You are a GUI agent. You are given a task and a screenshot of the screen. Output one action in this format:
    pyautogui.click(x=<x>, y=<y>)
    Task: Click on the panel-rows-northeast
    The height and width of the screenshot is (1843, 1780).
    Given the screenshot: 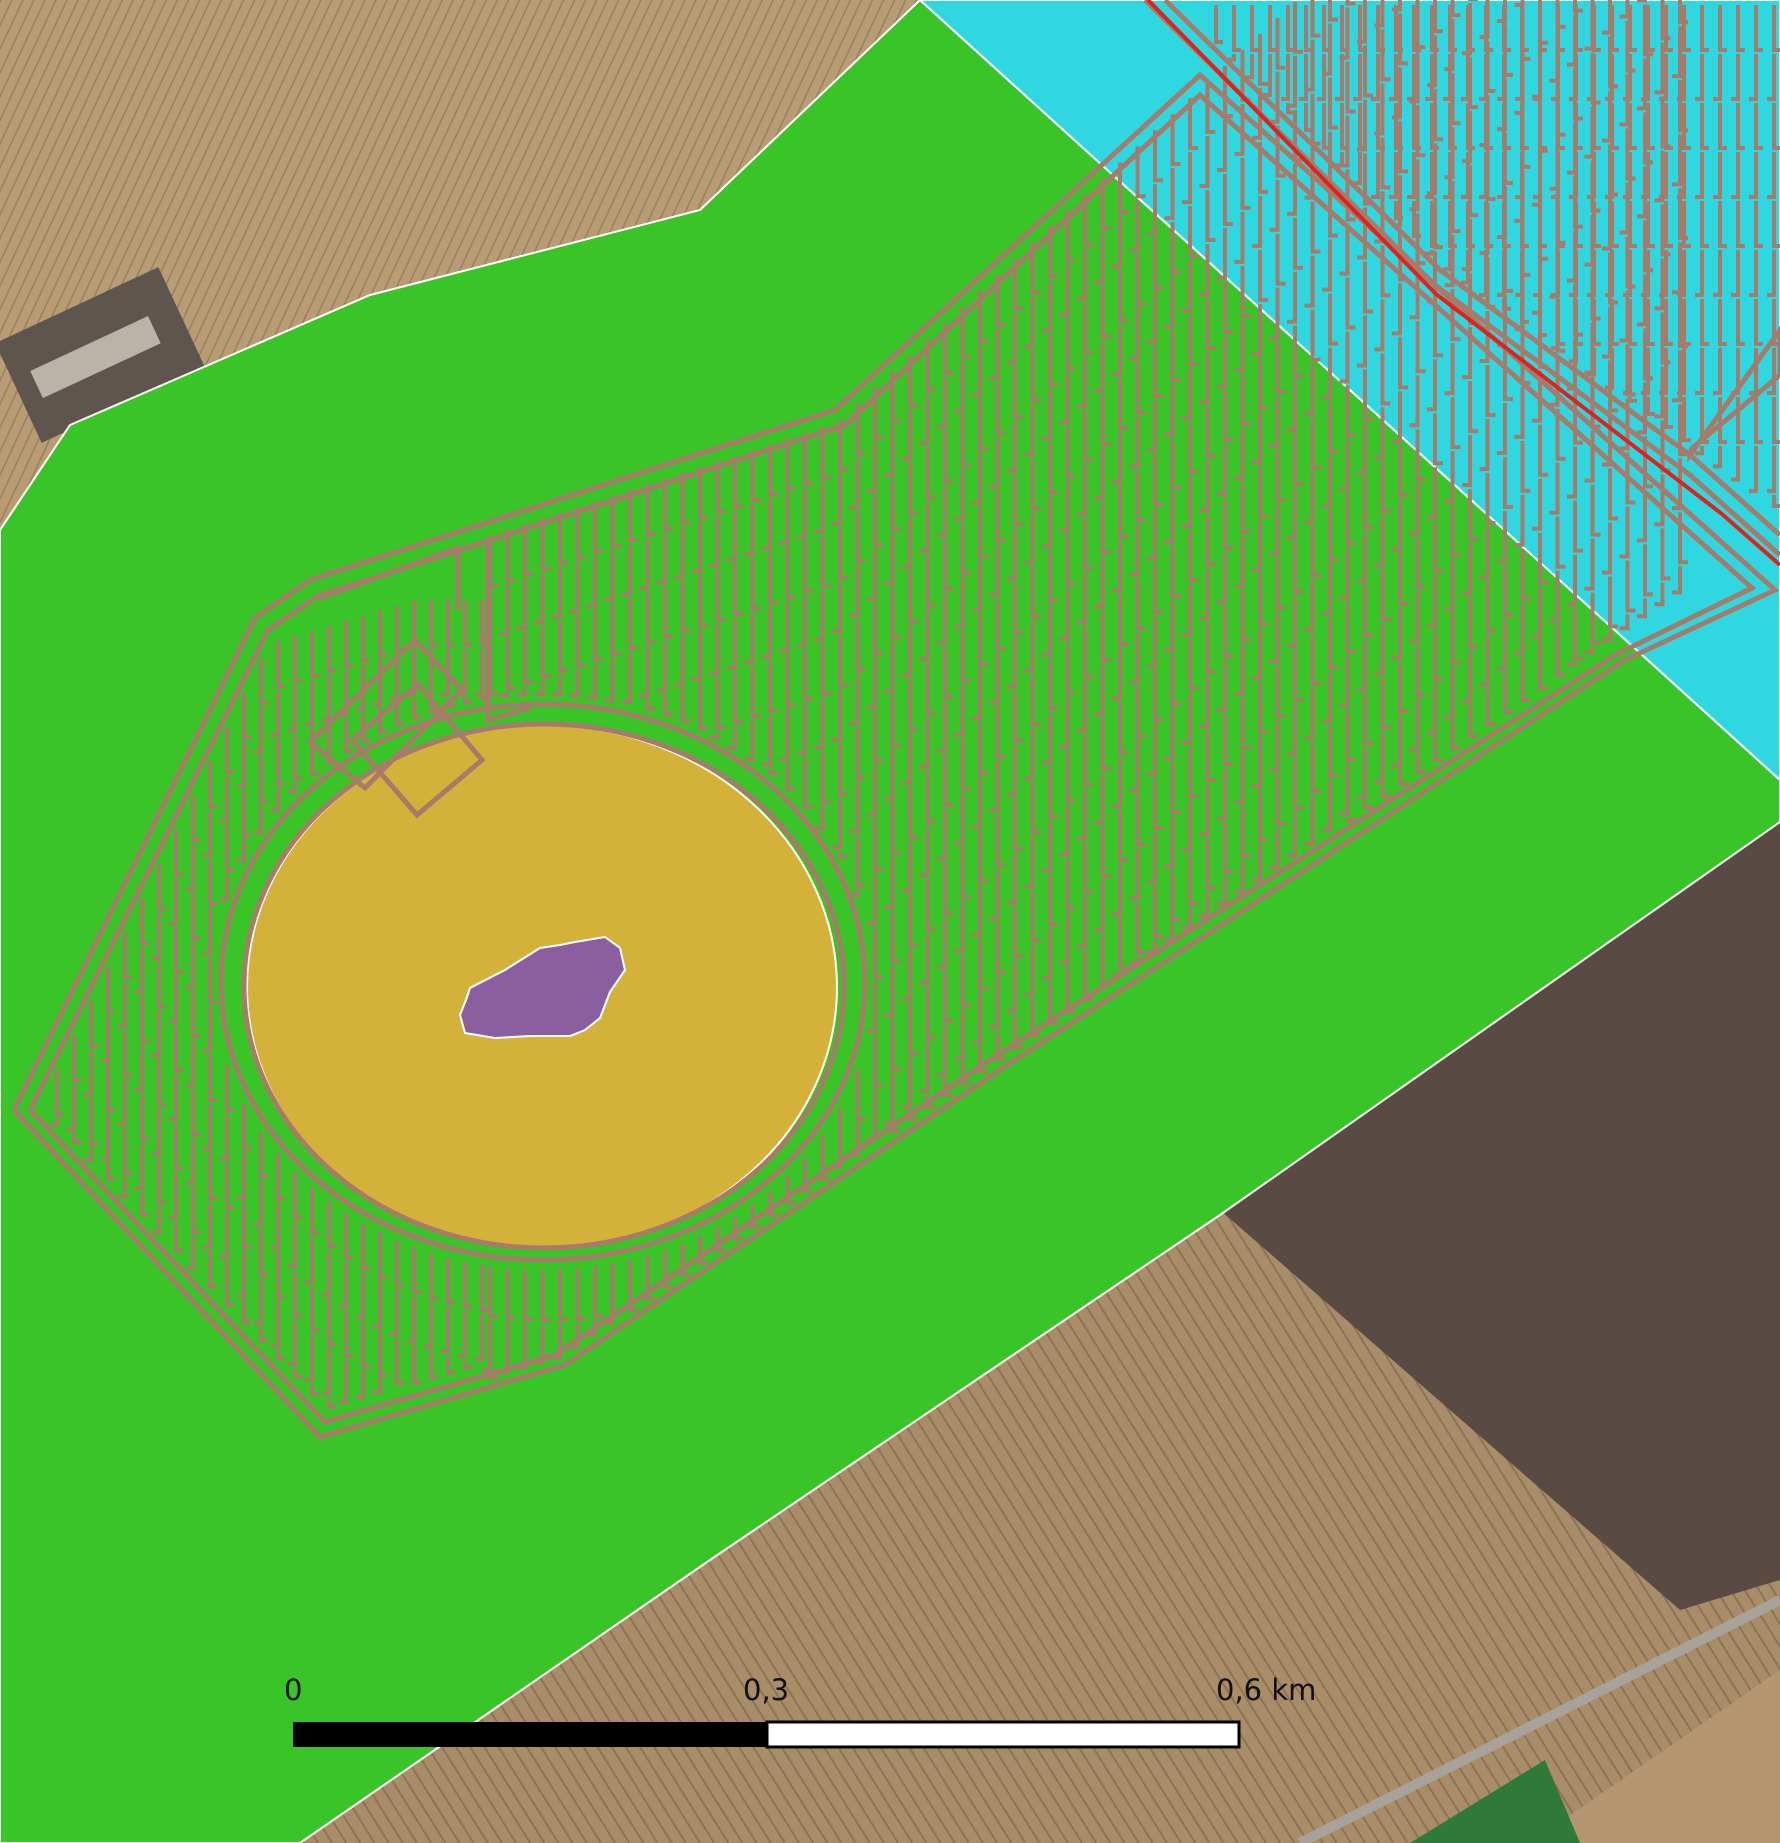 What is the action you would take?
    pyautogui.click(x=1497, y=256)
    